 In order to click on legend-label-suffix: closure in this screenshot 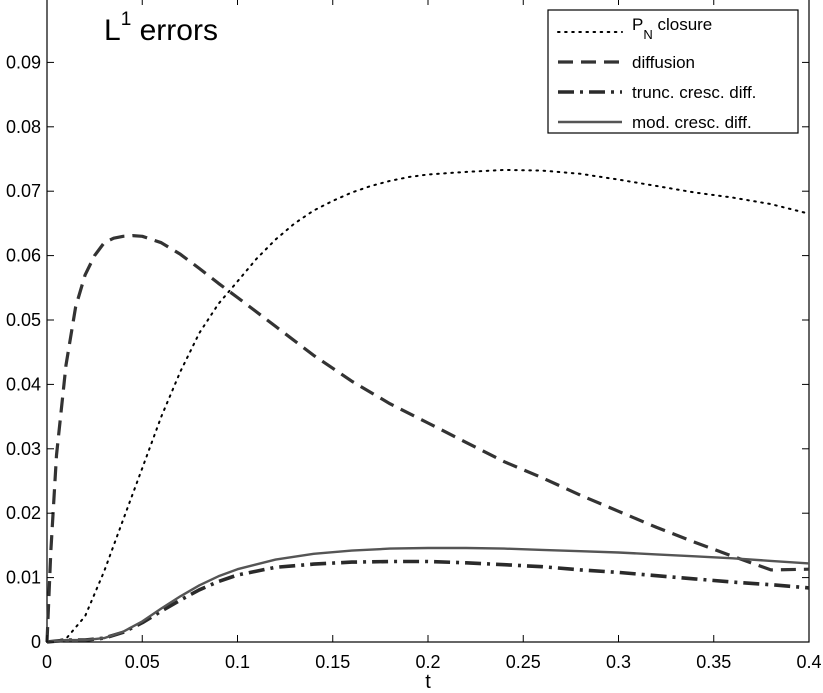, I will do `click(683, 24)`.